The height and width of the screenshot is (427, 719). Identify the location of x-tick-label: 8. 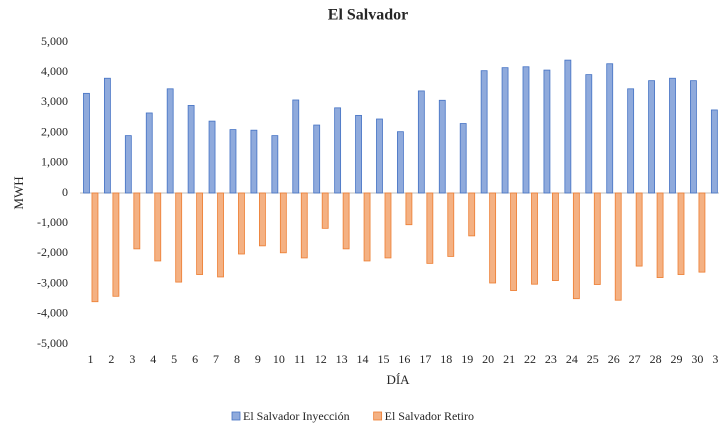
(237, 359).